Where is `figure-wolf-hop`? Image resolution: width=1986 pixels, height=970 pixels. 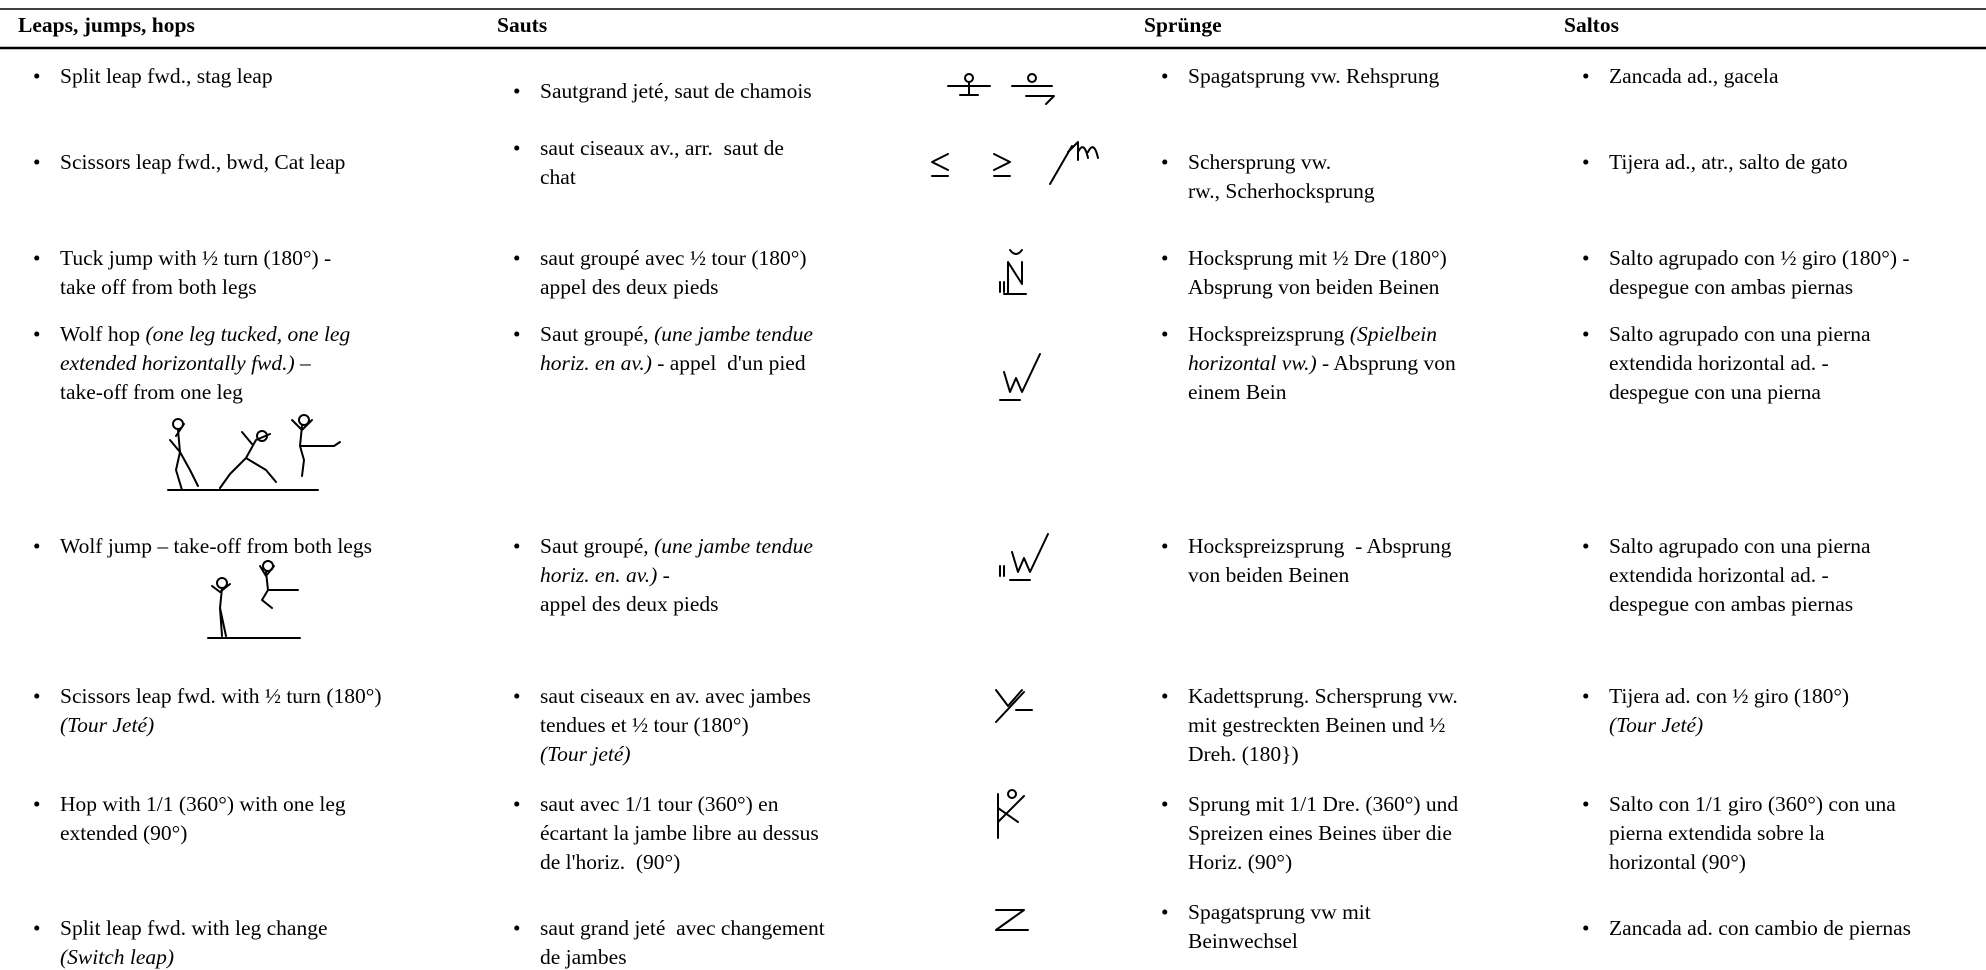
figure-wolf-hop is located at coordinates (254, 452).